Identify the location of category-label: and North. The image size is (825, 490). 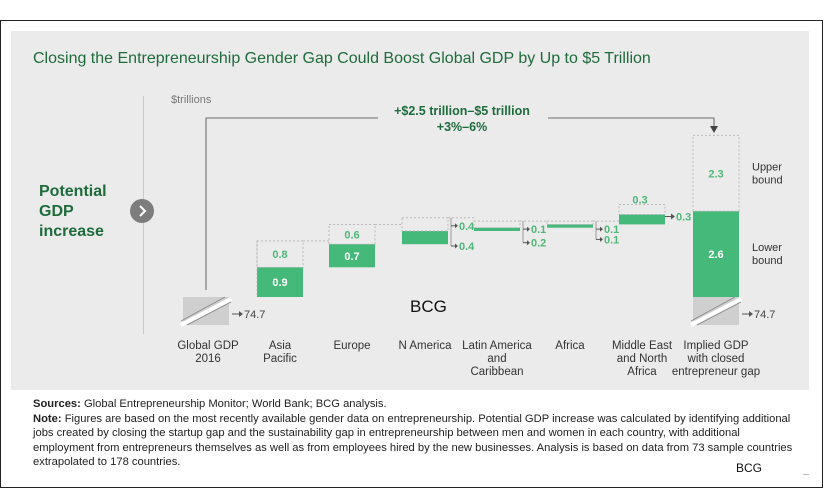
(642, 359).